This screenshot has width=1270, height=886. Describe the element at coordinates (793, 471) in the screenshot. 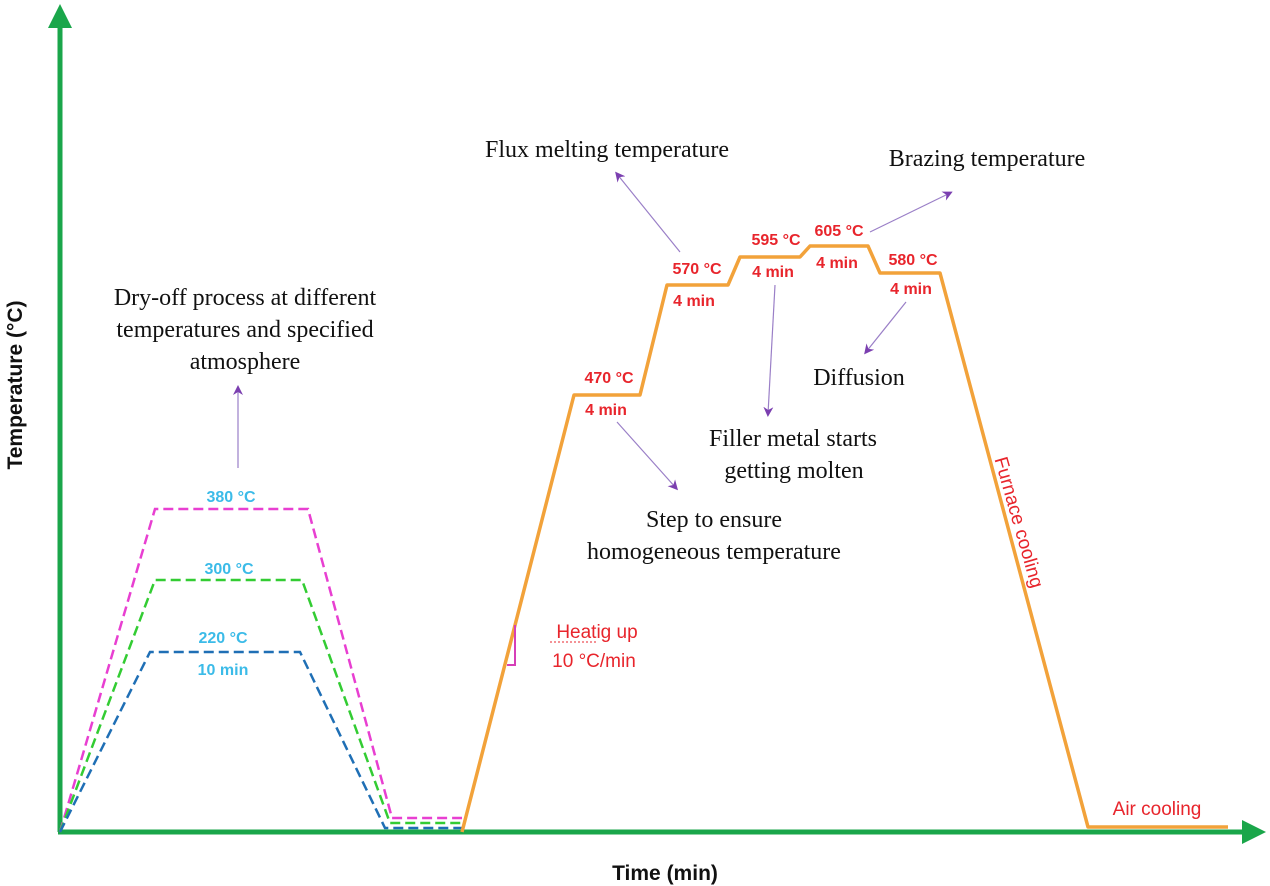

I see `filler-metal-label-line-2: getting molten` at that location.